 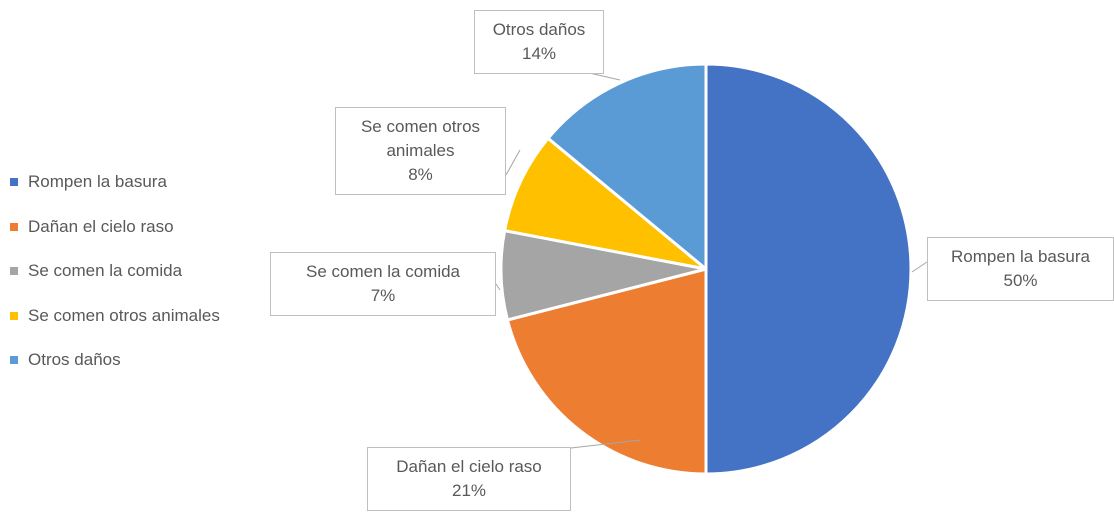 I want to click on data-label: Se comen otros animales 8%, so click(x=420, y=151).